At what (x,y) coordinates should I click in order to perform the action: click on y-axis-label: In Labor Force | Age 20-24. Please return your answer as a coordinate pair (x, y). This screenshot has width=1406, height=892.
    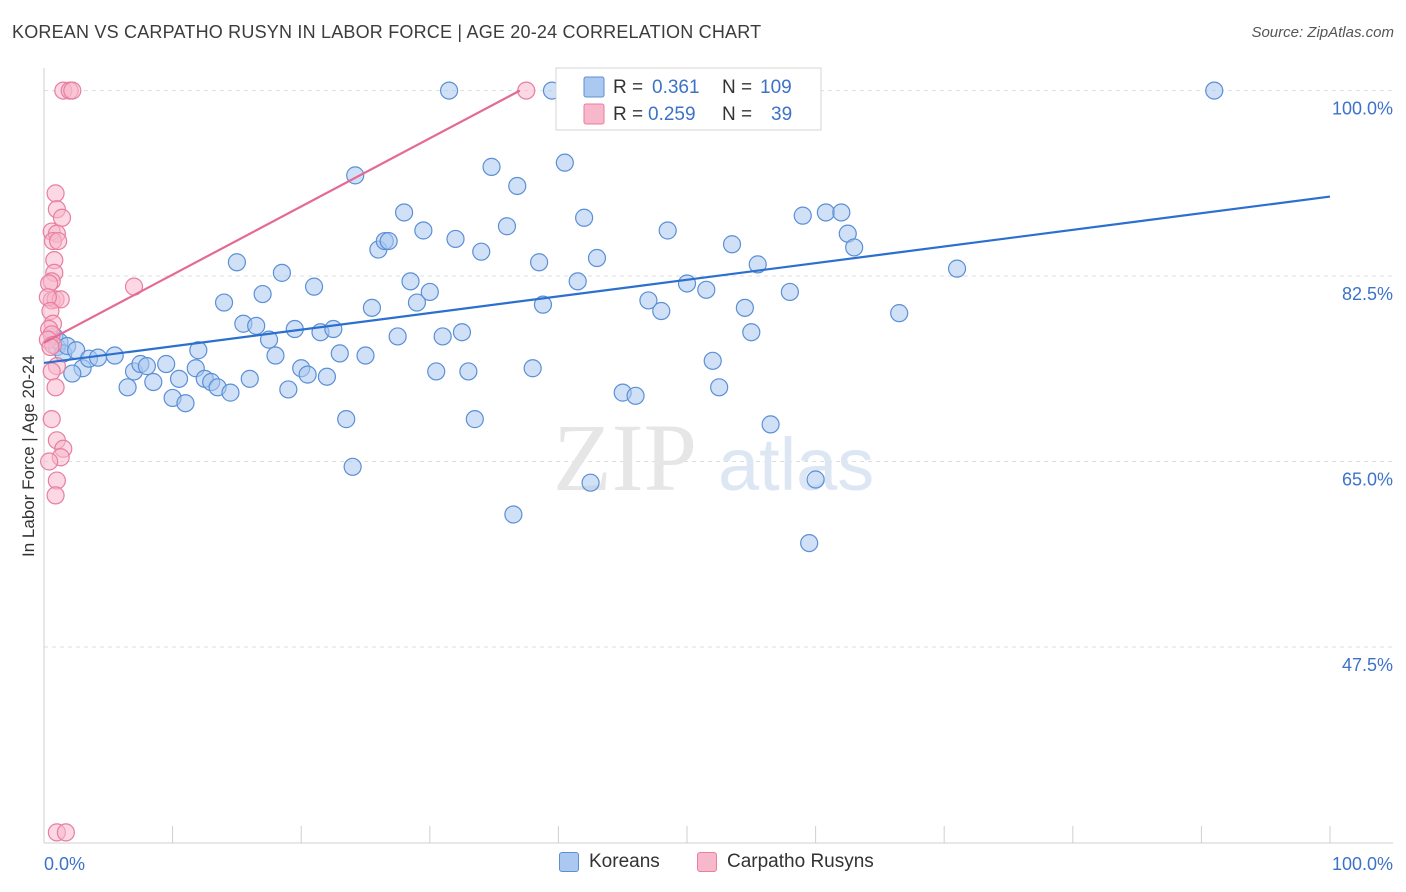
    Looking at the image, I should click on (28, 456).